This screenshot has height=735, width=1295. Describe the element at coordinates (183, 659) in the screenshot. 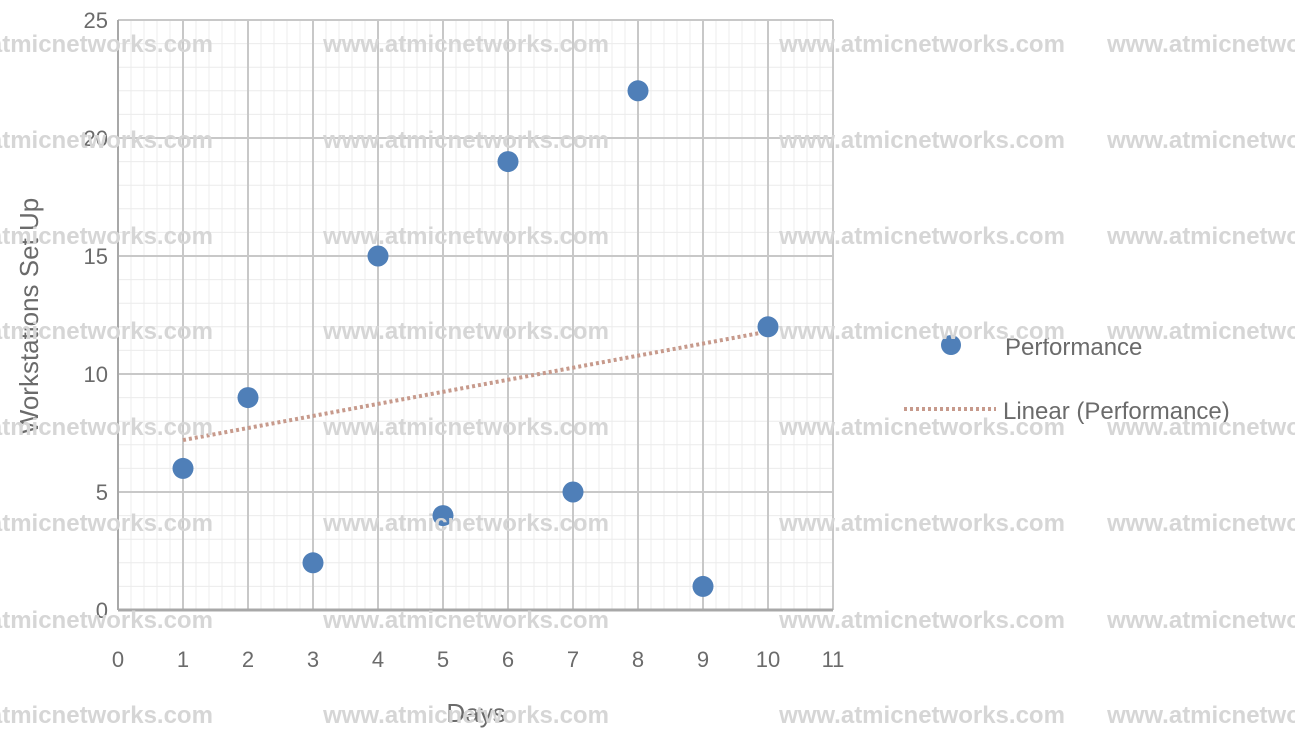

I see `x-tick-label: 1` at that location.